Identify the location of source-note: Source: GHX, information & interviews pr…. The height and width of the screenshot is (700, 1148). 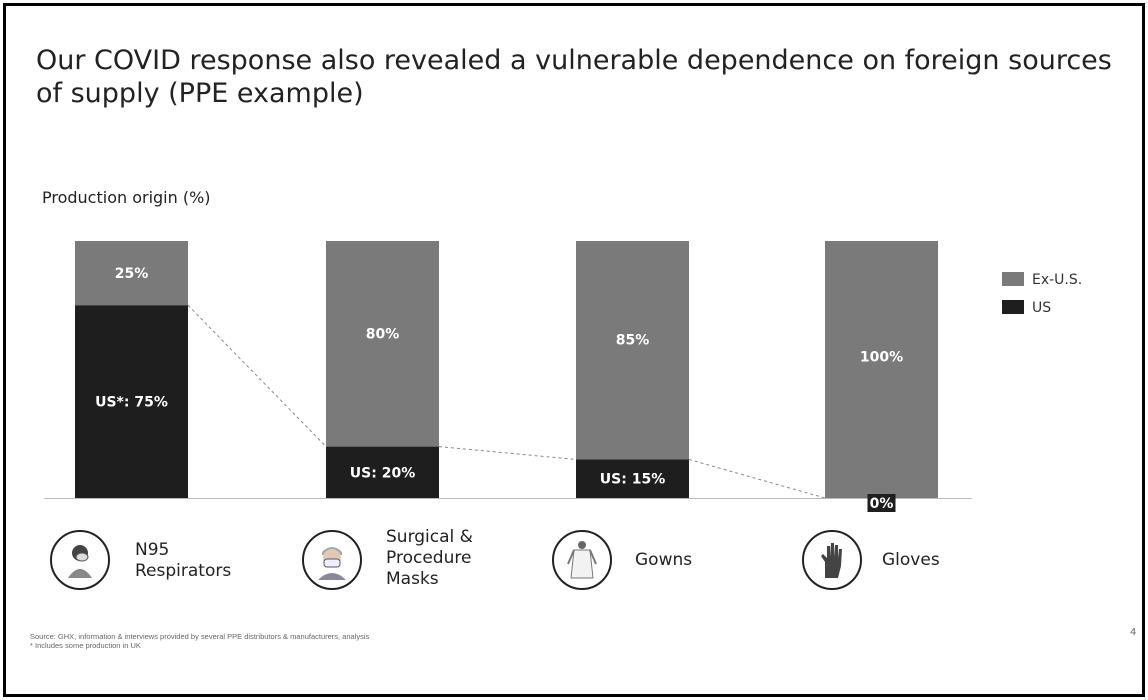
(200, 641).